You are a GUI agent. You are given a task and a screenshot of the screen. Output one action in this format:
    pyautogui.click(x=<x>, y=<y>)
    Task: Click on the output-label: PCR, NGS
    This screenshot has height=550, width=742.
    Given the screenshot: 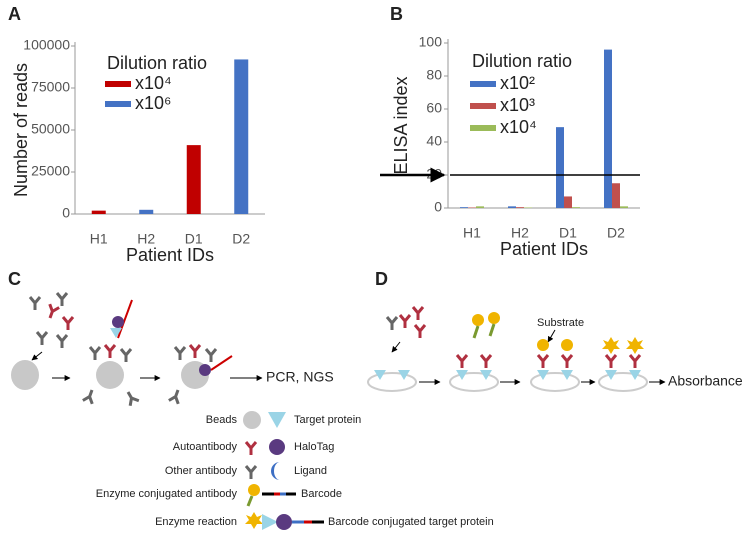 What is the action you would take?
    pyautogui.click(x=300, y=377)
    